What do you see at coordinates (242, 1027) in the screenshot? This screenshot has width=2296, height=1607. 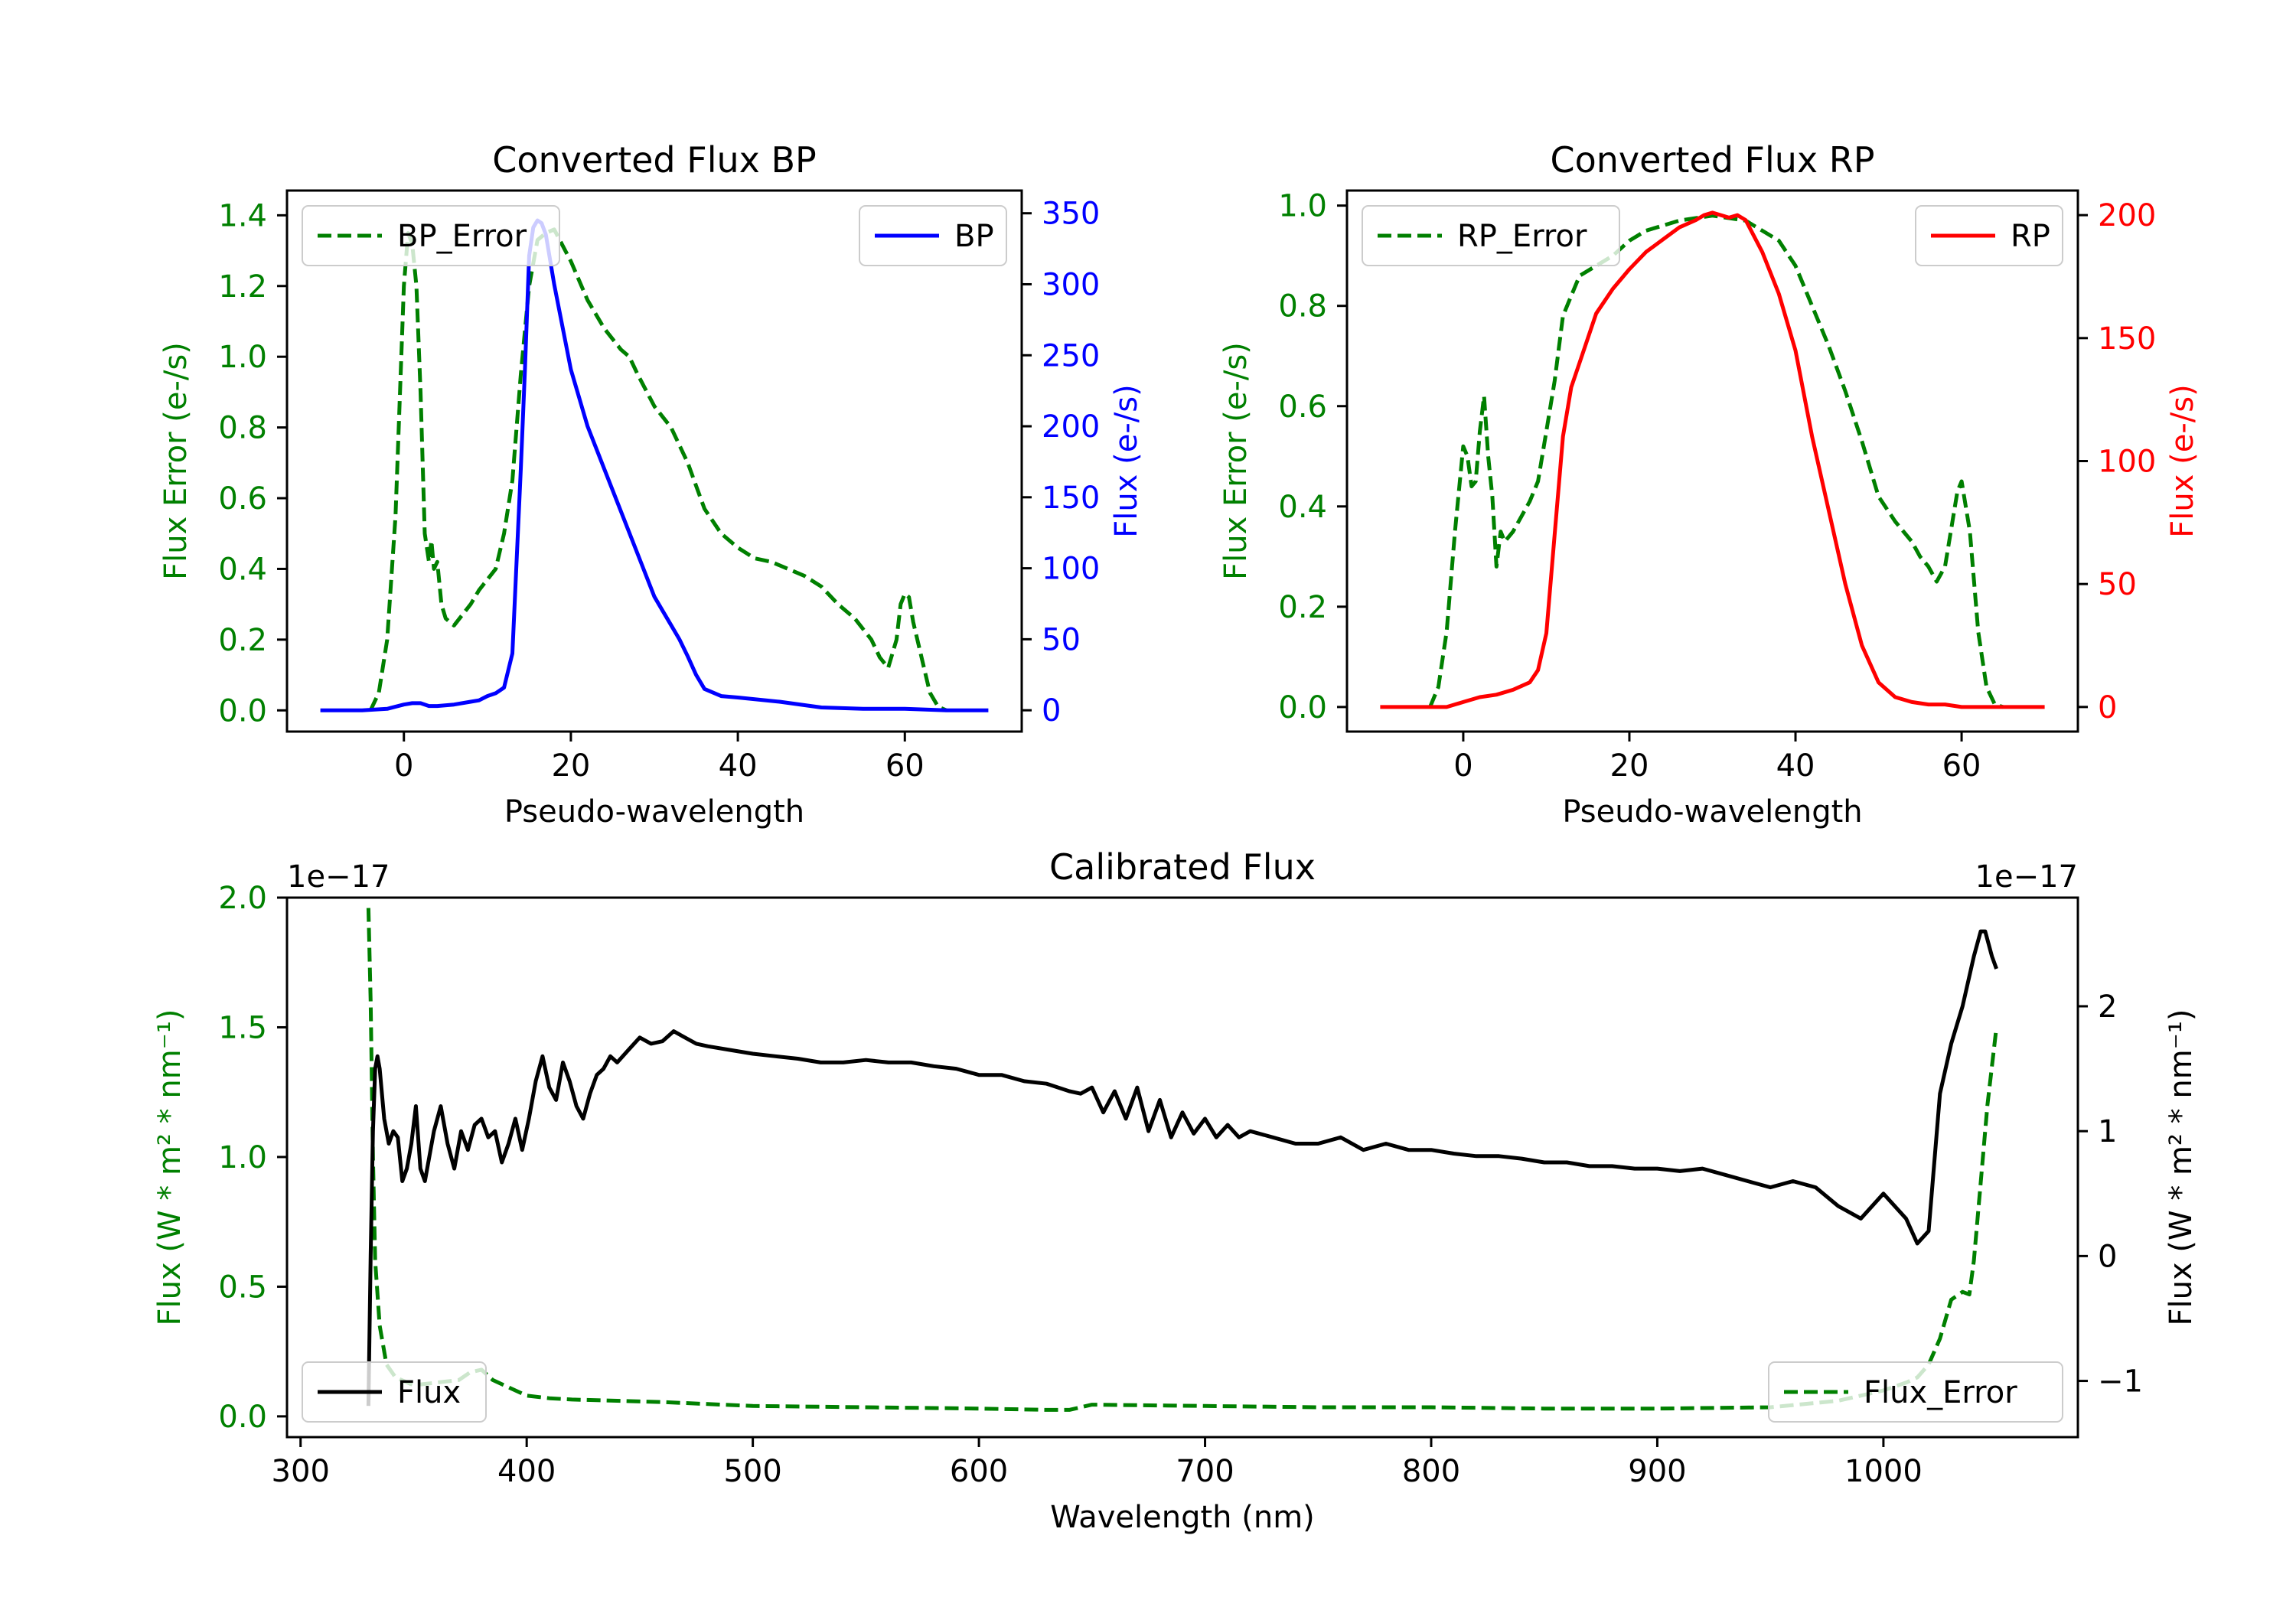 I see `y-left-tick-label: 1.5` at bounding box center [242, 1027].